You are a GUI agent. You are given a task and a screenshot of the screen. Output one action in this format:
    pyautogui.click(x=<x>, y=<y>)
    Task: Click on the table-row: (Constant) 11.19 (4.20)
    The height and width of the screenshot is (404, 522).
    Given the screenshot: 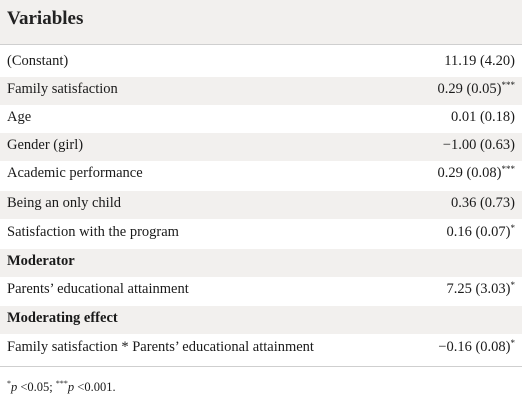 What is the action you would take?
    pyautogui.click(x=261, y=63)
    